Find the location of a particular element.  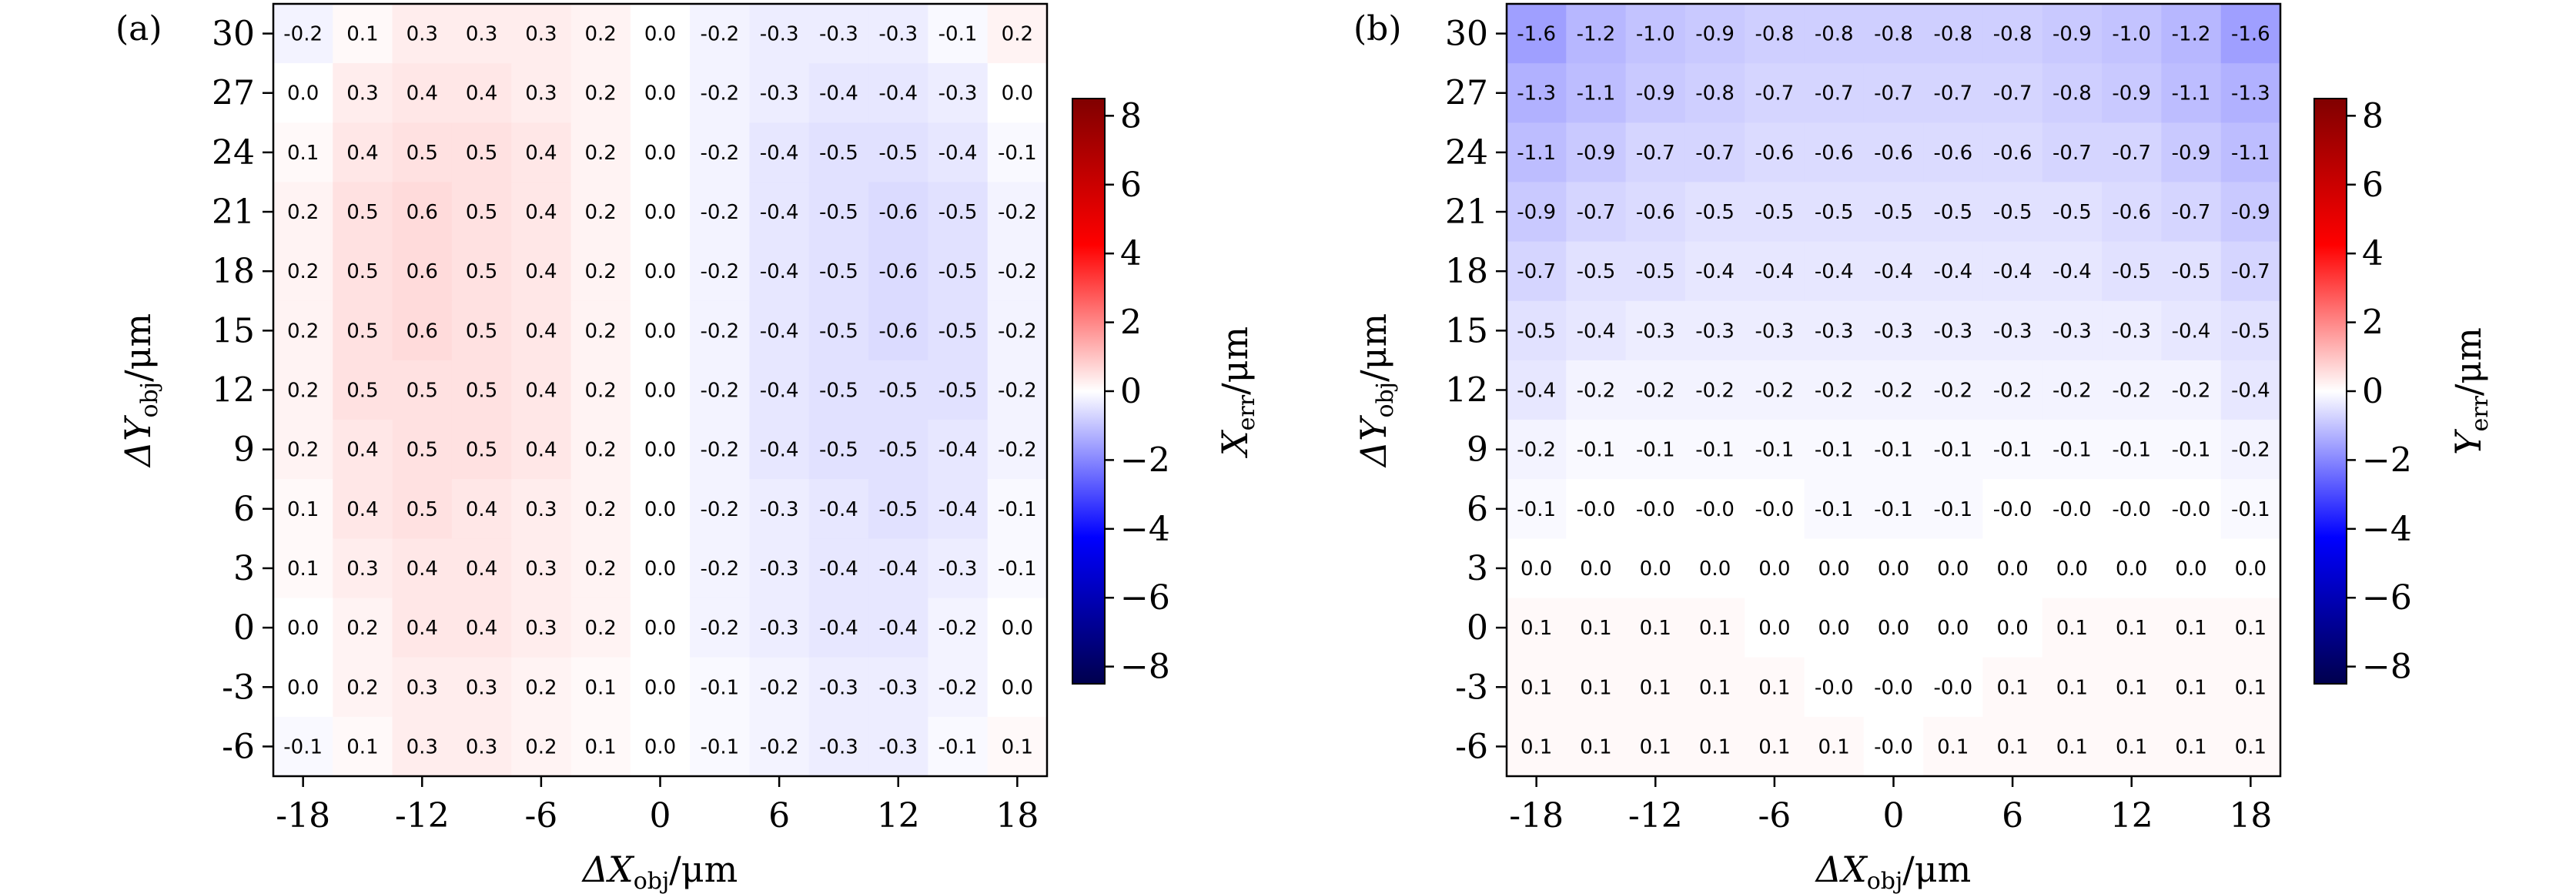

y-tick-label: 27 is located at coordinates (1467, 93).